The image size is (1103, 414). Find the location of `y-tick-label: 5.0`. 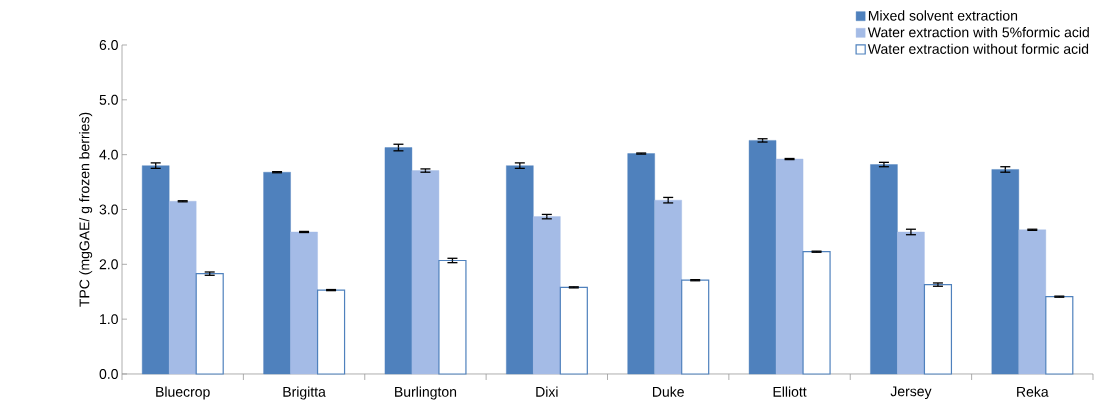

y-tick-label: 5.0 is located at coordinates (108, 99).